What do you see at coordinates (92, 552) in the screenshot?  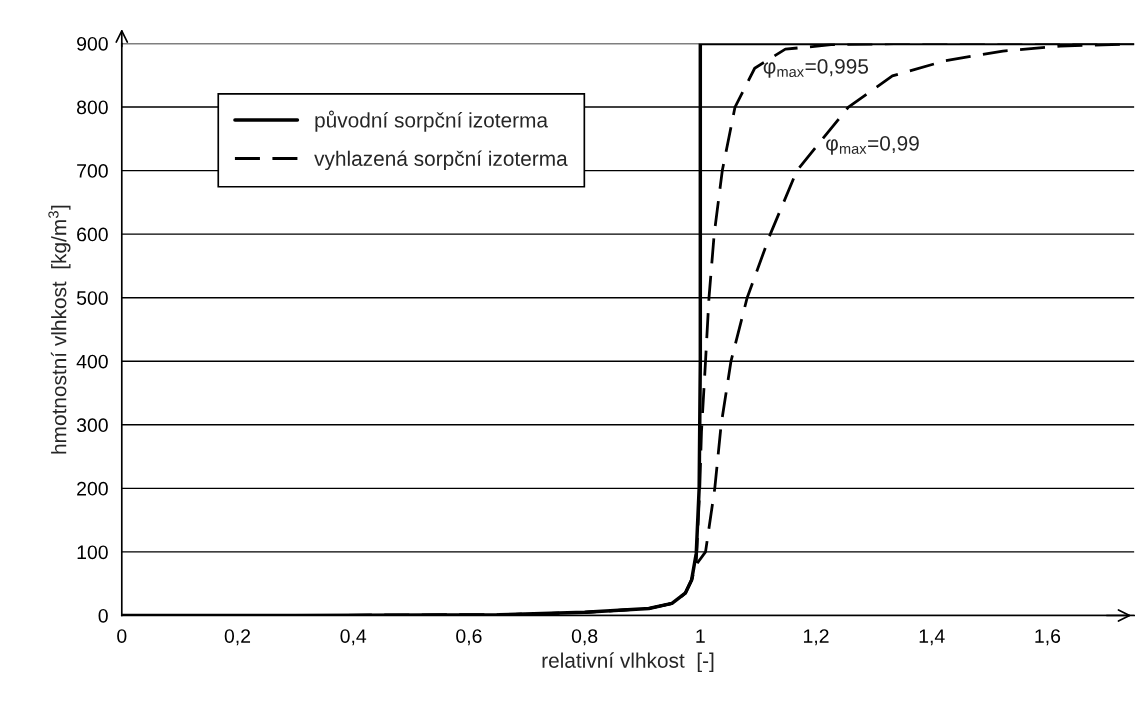 I see `y-tick-label: 100` at bounding box center [92, 552].